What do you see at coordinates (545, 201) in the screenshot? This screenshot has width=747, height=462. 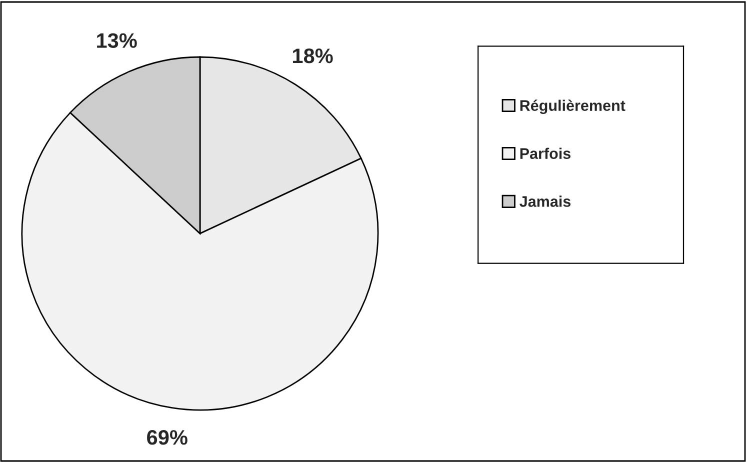 I see `legend-label: Jamais` at bounding box center [545, 201].